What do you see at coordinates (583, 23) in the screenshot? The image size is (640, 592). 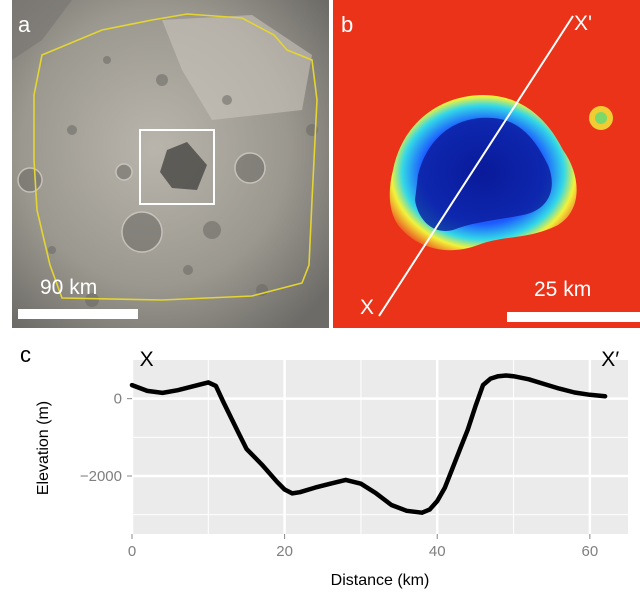 I see `profile-end-label: X'` at bounding box center [583, 23].